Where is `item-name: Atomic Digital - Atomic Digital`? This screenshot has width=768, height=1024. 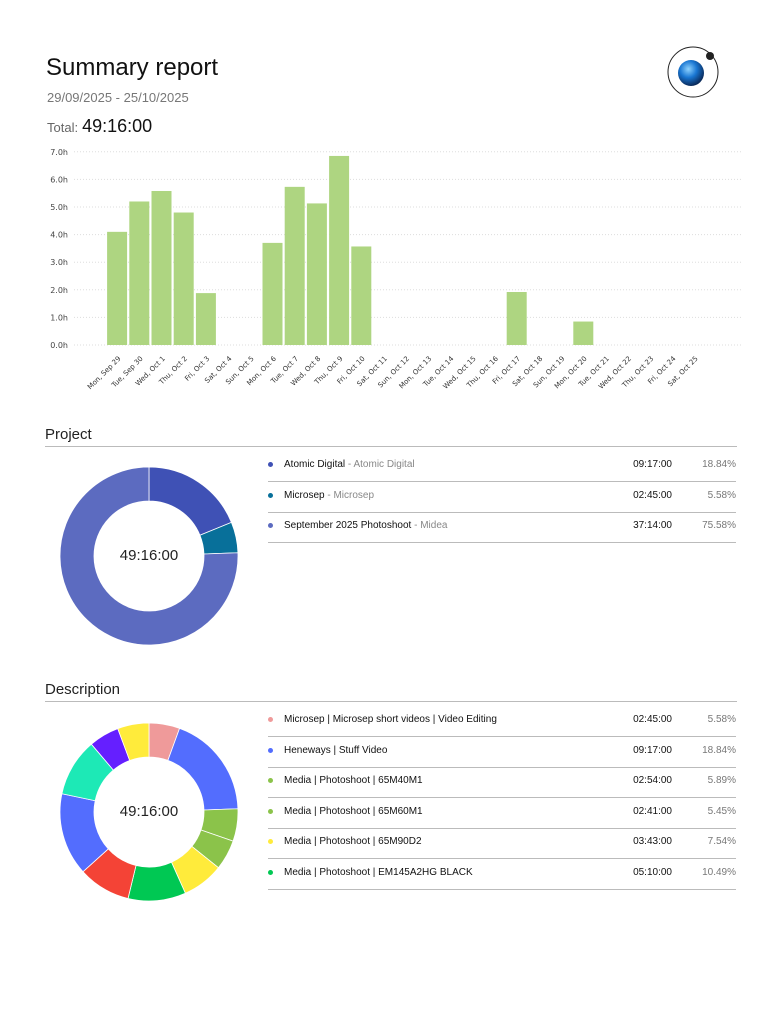 item-name: Atomic Digital - Atomic Digital is located at coordinates (349, 464).